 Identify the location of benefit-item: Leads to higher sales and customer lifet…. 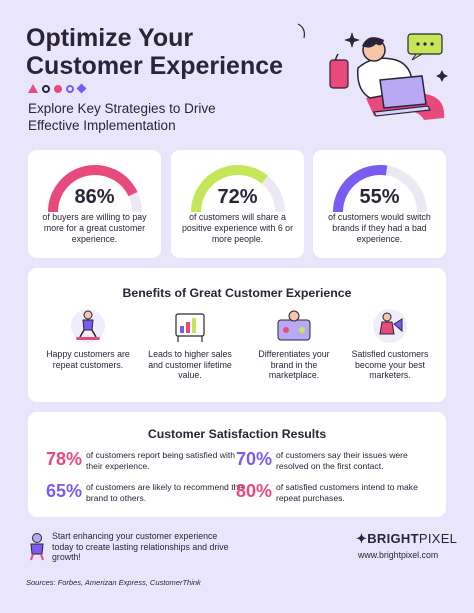
(190, 351).